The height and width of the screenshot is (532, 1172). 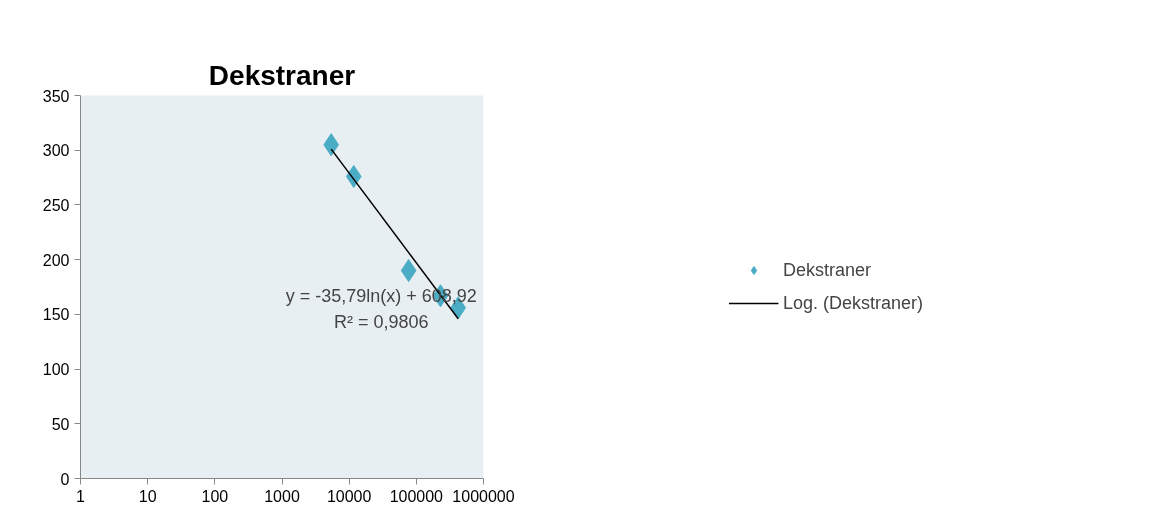 What do you see at coordinates (282, 75) in the screenshot?
I see `chart-title: Dekstraner` at bounding box center [282, 75].